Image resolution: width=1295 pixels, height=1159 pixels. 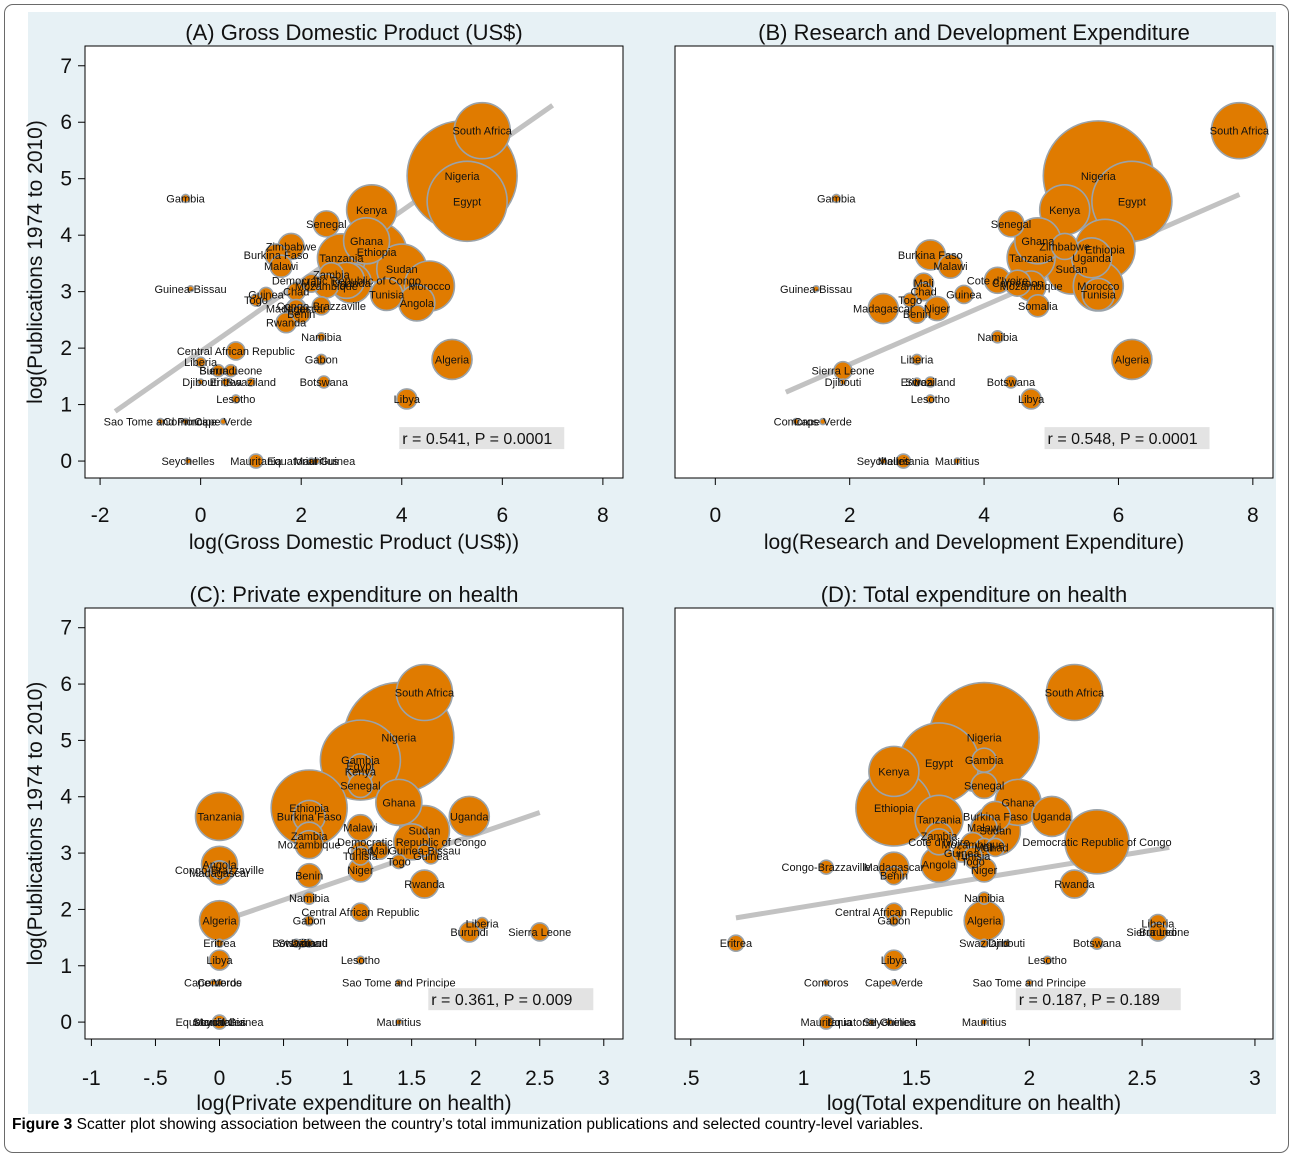 What do you see at coordinates (603, 515) in the screenshot?
I see `x-tick-label: 8` at bounding box center [603, 515].